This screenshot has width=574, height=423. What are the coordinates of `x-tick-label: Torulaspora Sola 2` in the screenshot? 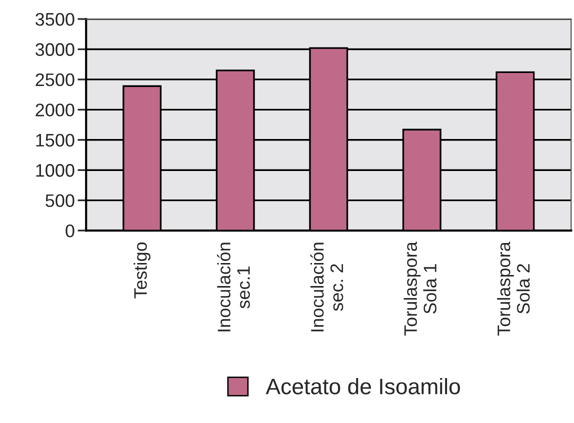 It's located at (513, 289).